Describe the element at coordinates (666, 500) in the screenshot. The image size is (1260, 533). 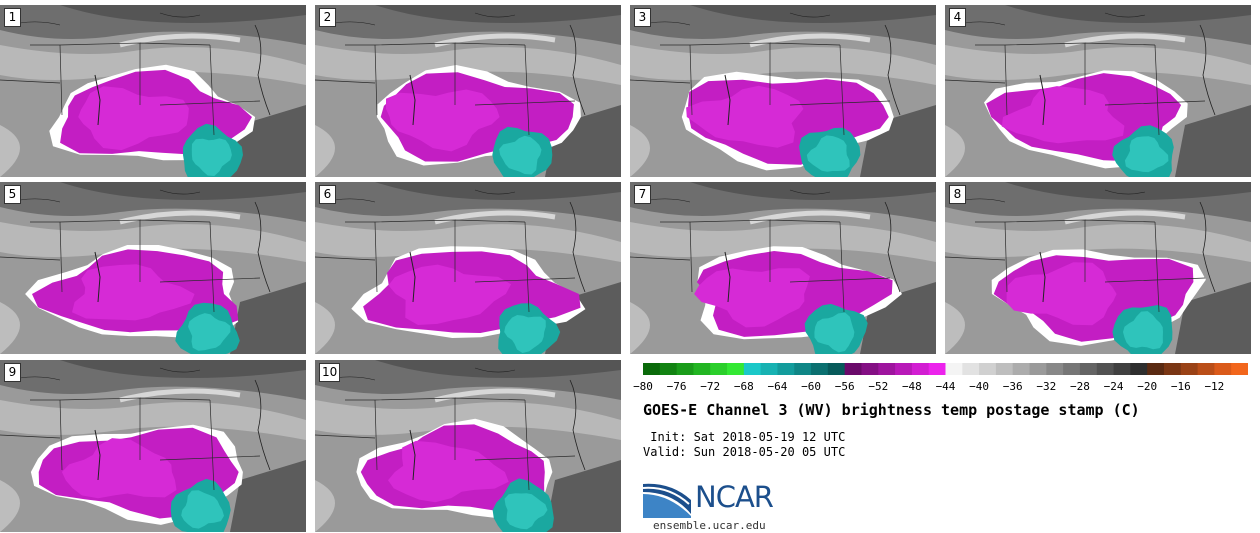
I see `ncar-swoosh-icon` at that location.